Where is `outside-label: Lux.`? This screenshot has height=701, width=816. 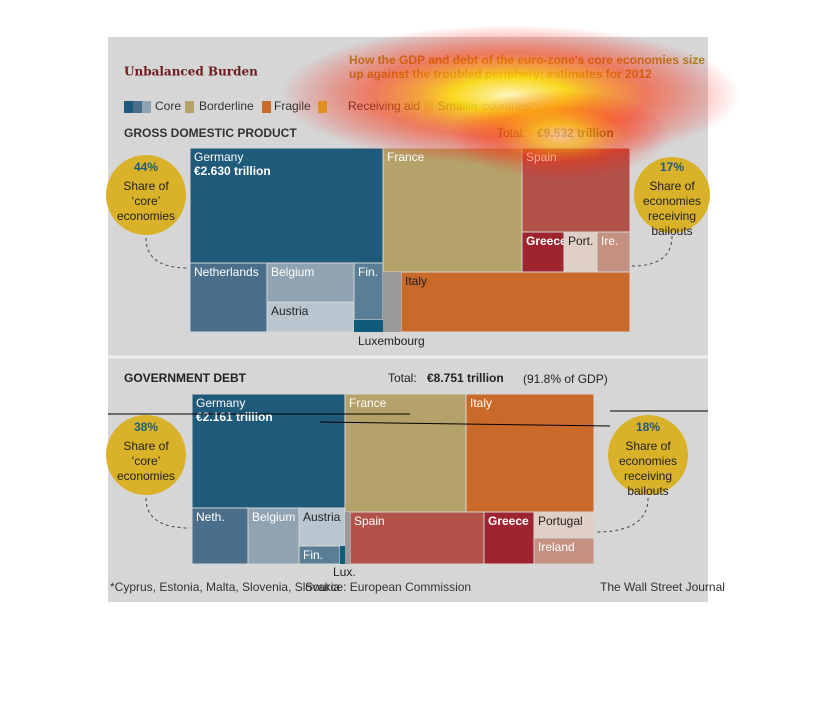
outside-label: Lux. is located at coordinates (344, 572).